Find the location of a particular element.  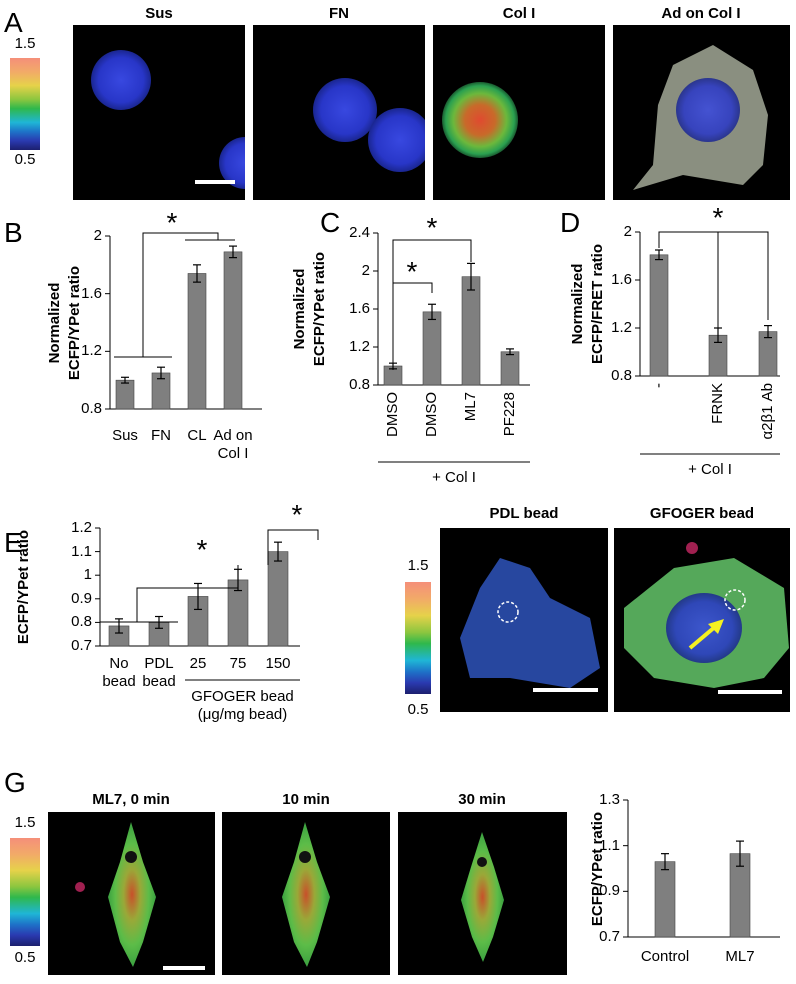

y-tick-label: 0.9 is located at coordinates (81, 598).